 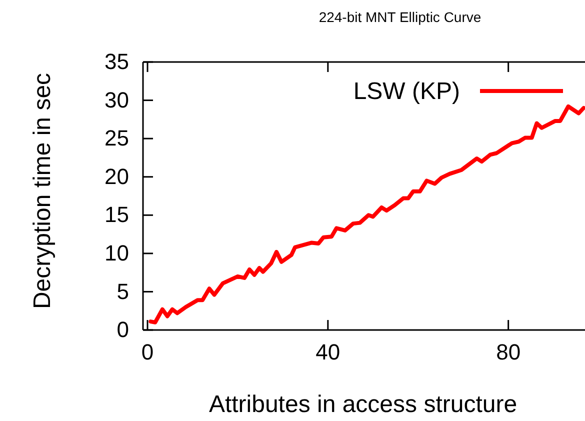 What do you see at coordinates (400, 17) in the screenshot?
I see `chart-title: 224-bit MNT Elliptic Curve` at bounding box center [400, 17].